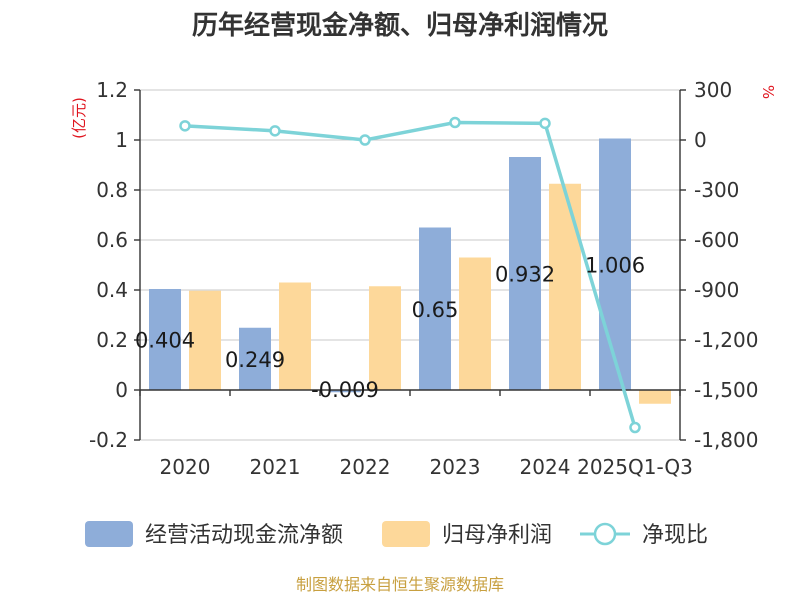  I want to click on cashflow-data-label: 0.65, so click(435, 310).